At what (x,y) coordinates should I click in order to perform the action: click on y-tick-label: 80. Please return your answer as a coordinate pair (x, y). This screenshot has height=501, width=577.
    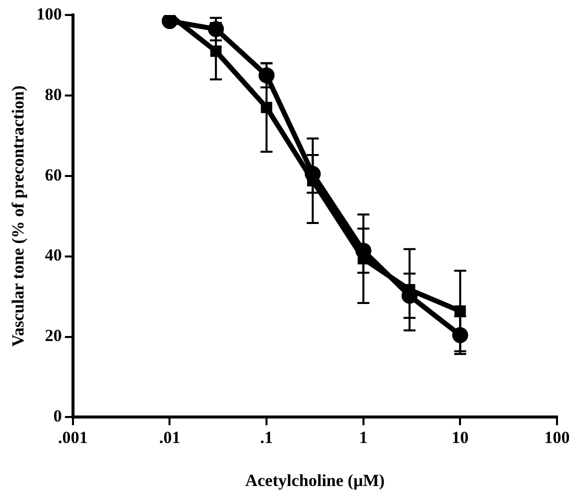
    Looking at the image, I should click on (53, 94).